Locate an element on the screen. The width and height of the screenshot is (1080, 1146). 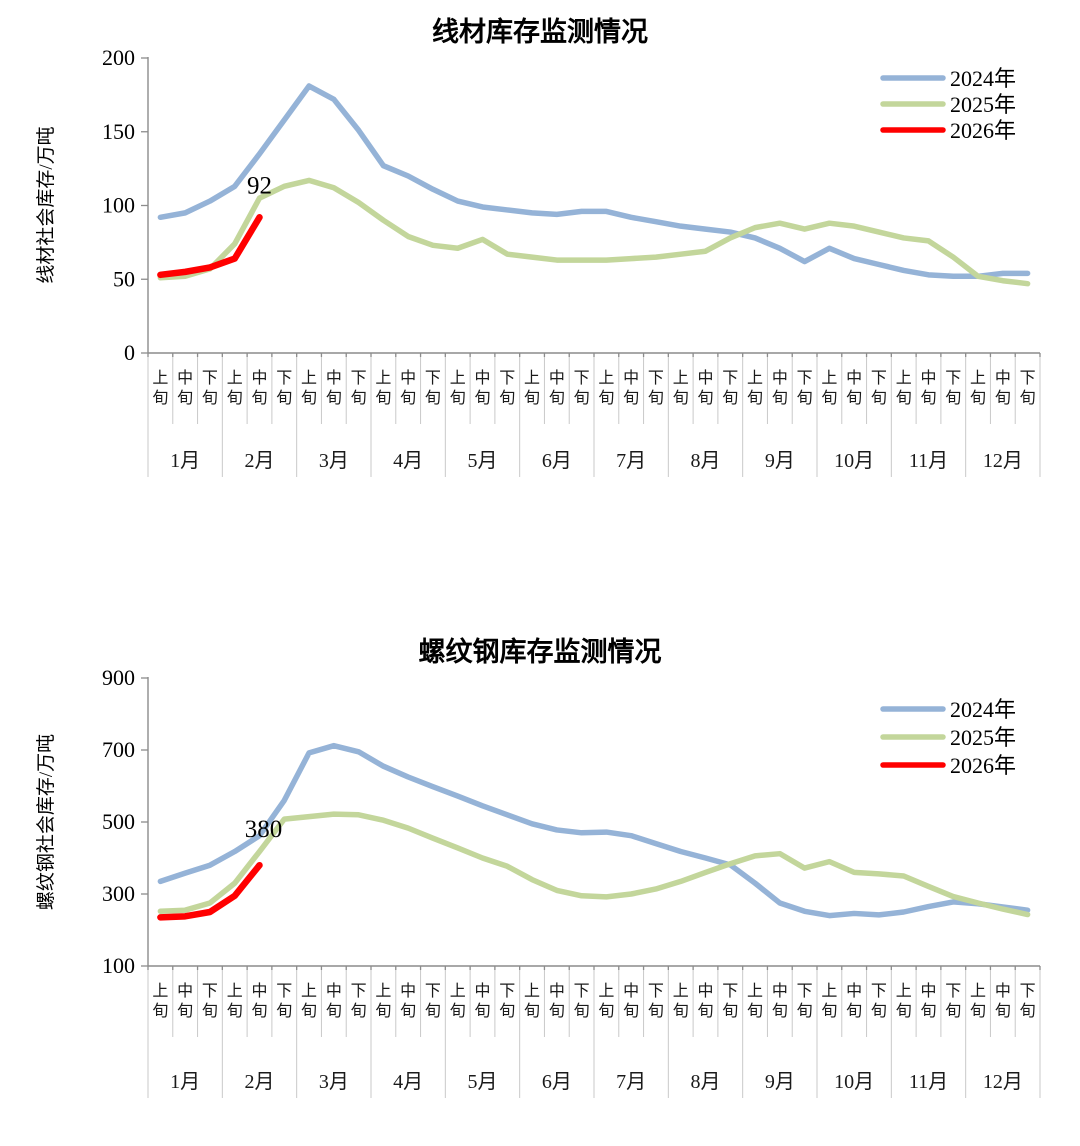
legend-label-2024年: 2024年 is located at coordinates (983, 78).